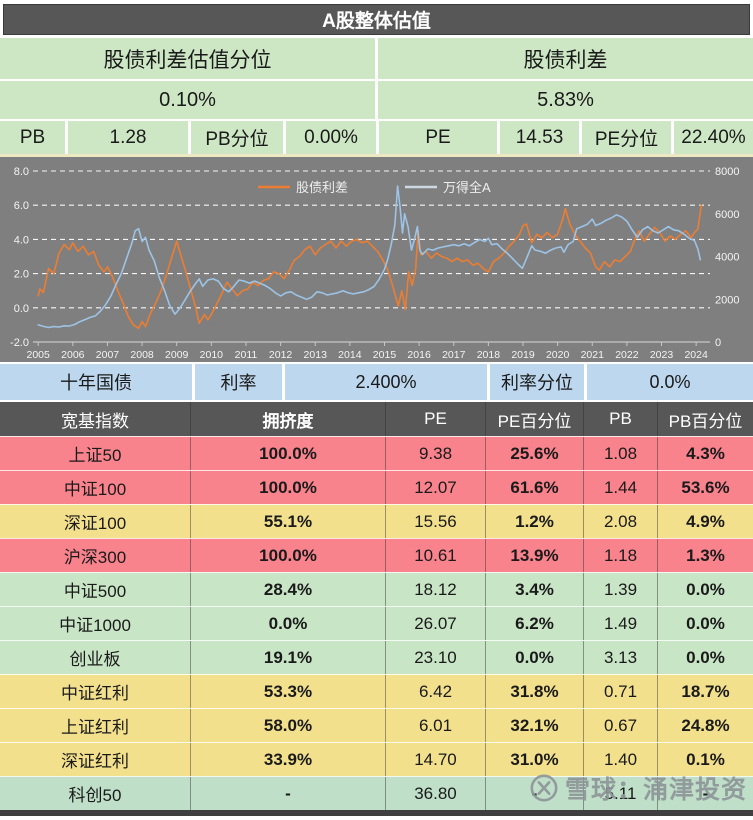 The width and height of the screenshot is (753, 820). I want to click on svg-text: 2009, so click(177, 355).